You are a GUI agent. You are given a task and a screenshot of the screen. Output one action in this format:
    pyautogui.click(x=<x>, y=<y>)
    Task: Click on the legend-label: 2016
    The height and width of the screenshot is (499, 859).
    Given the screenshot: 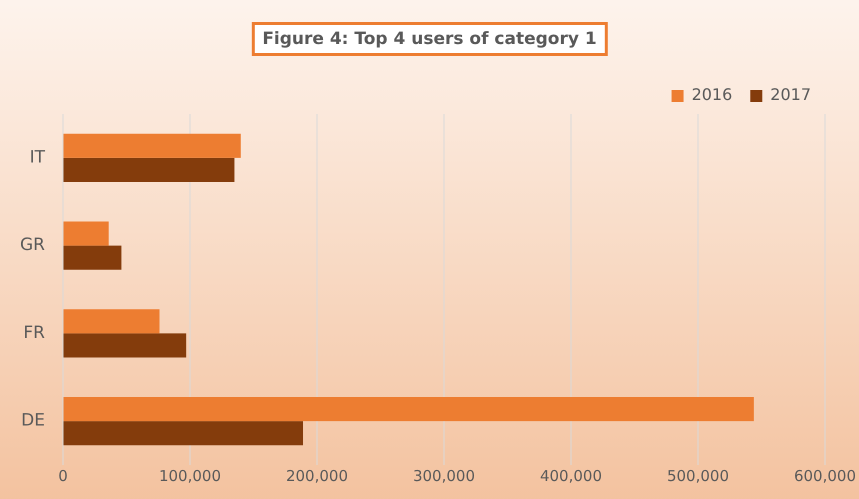 What is the action you would take?
    pyautogui.click(x=712, y=94)
    